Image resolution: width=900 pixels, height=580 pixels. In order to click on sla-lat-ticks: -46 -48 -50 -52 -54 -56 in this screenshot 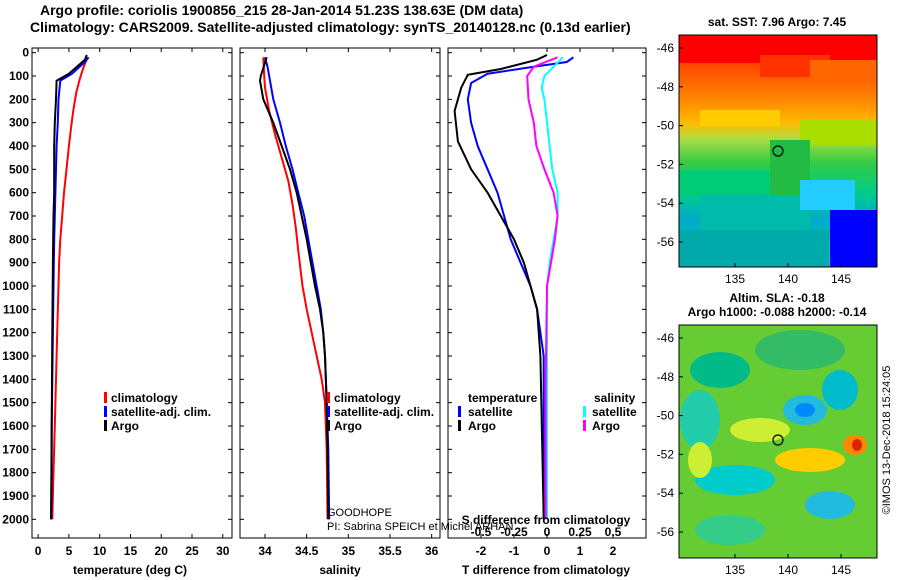, I will do `click(670, 435)`.